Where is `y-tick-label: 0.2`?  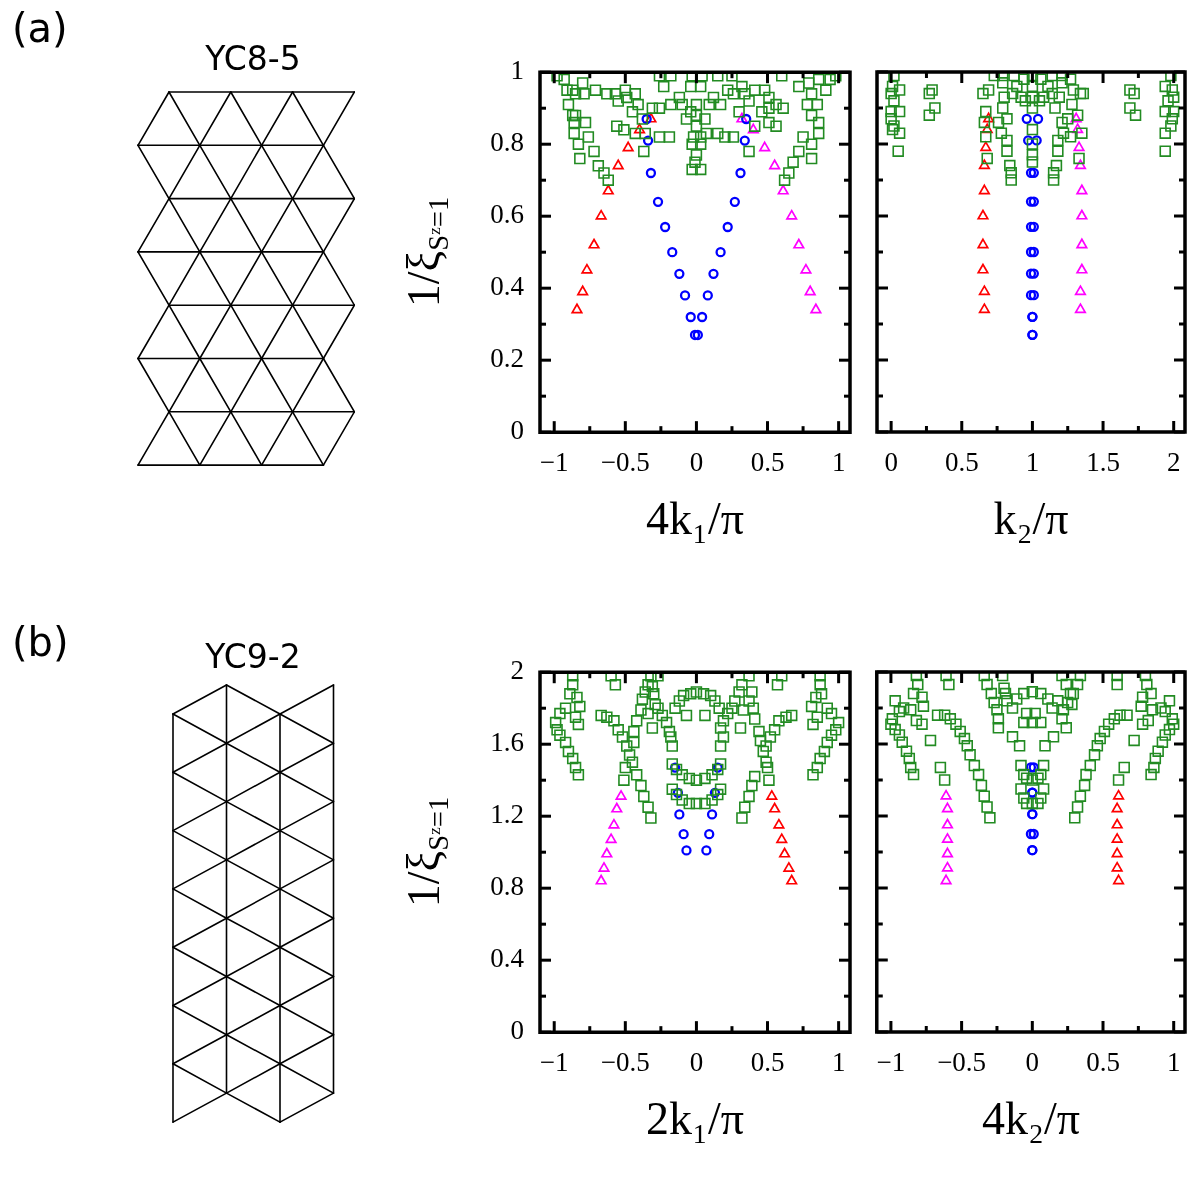 y-tick-label: 0.2 is located at coordinates (507, 358).